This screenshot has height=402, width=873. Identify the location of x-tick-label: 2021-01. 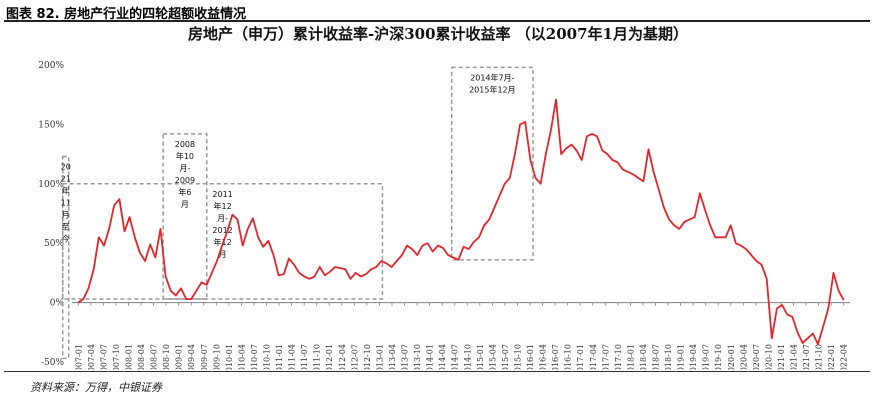
(781, 357).